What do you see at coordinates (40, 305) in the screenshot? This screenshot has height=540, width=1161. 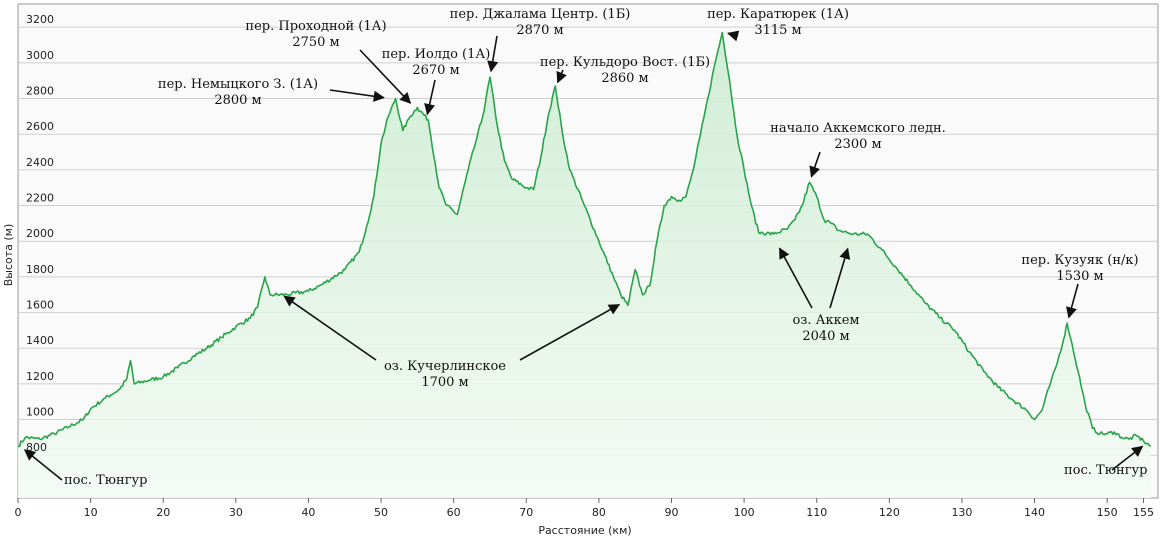 I see `y-tick-label: 1600` at bounding box center [40, 305].